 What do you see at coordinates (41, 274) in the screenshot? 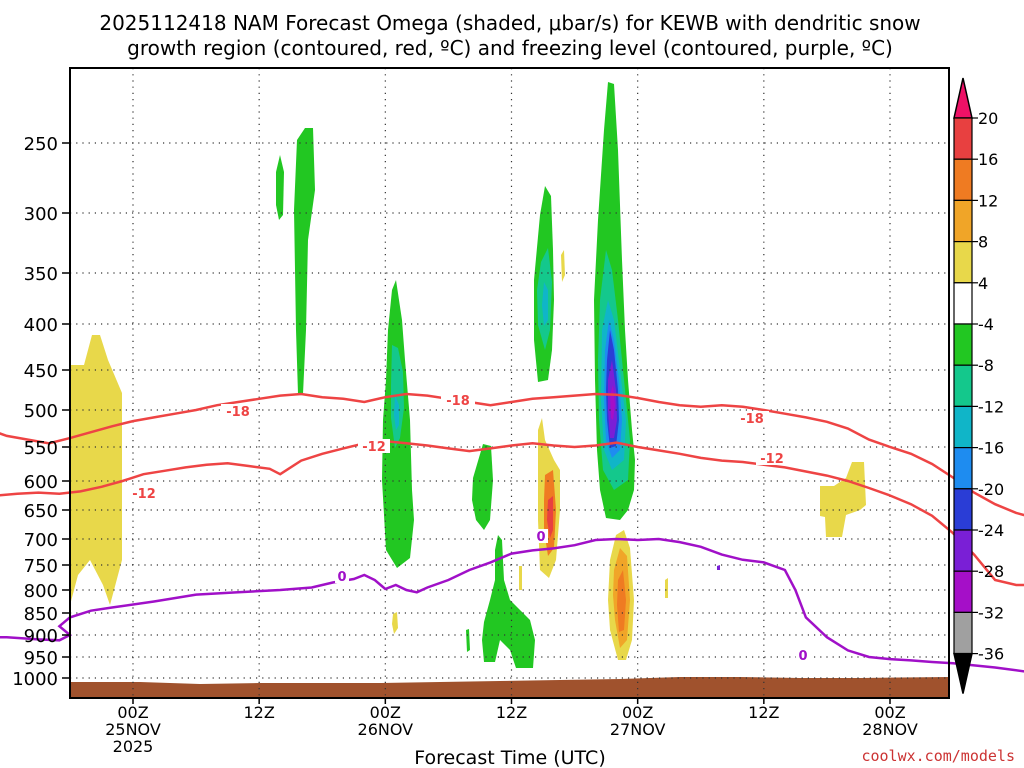
I see `y-tick-label: 350` at bounding box center [41, 274].